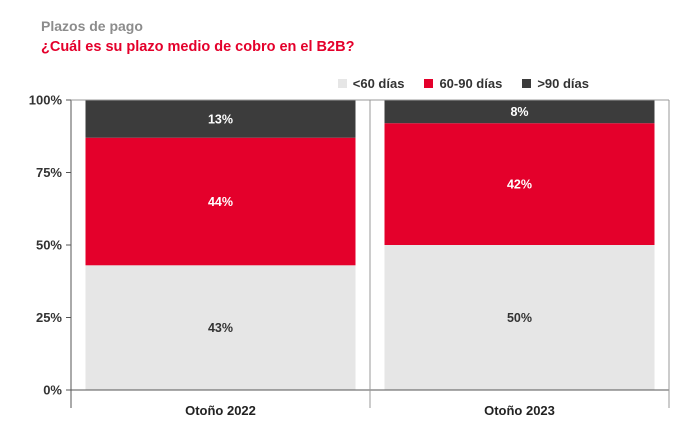  Describe the element at coordinates (220, 410) in the screenshot. I see `x-tick-label: Otoño 2022` at that location.